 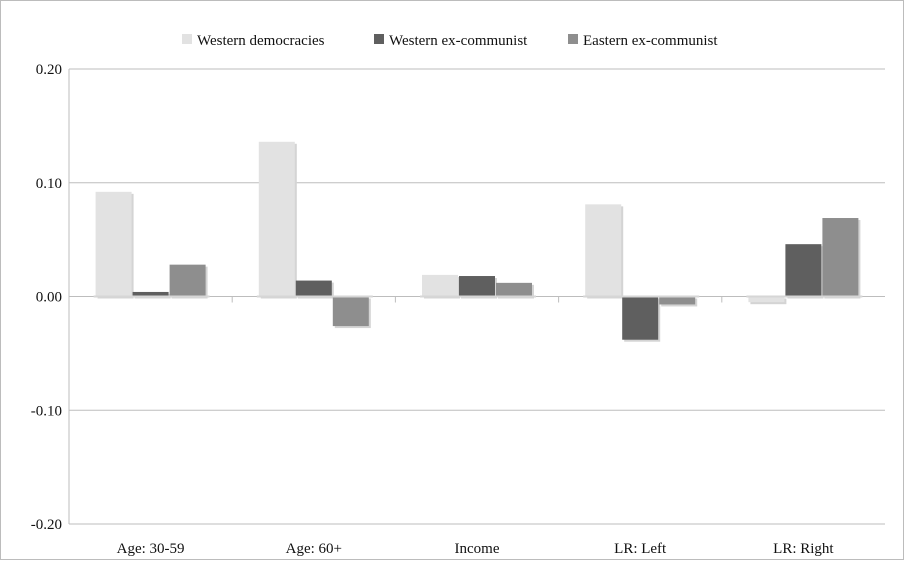 I want to click on legend-label: Western democracies, so click(x=261, y=41).